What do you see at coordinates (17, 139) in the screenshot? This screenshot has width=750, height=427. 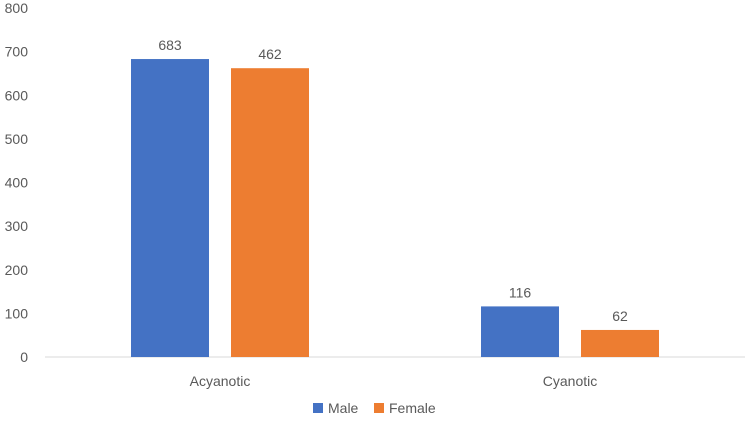 I see `y-tick-label: 500` at bounding box center [17, 139].